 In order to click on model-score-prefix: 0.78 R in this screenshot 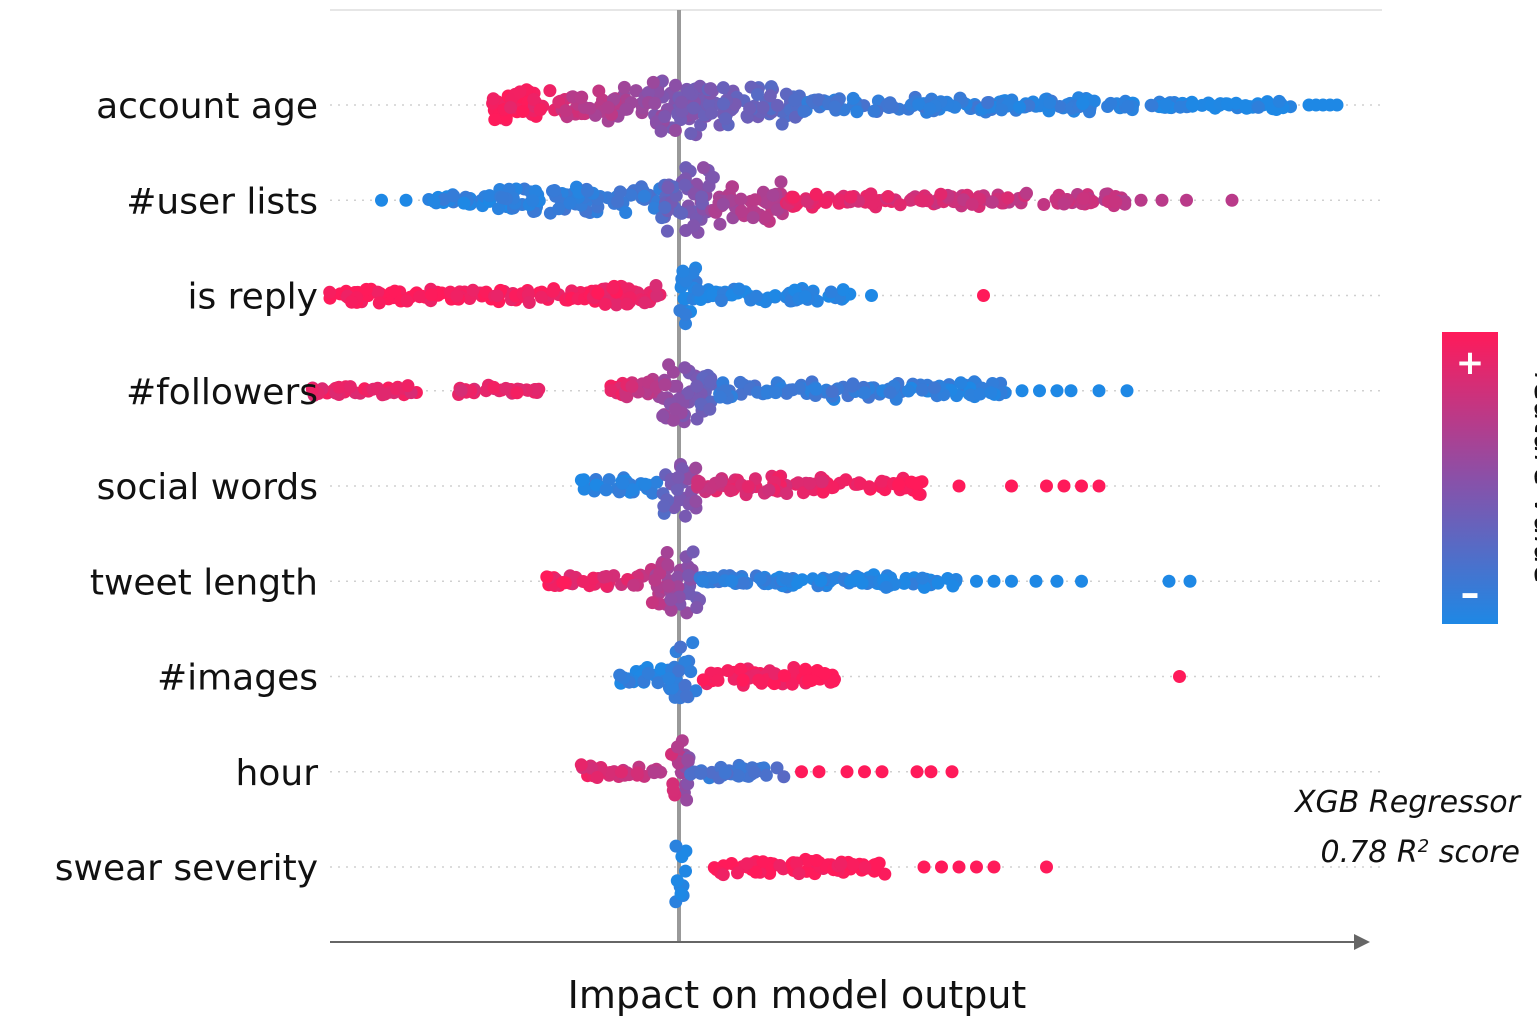, I will do `click(1369, 852)`.